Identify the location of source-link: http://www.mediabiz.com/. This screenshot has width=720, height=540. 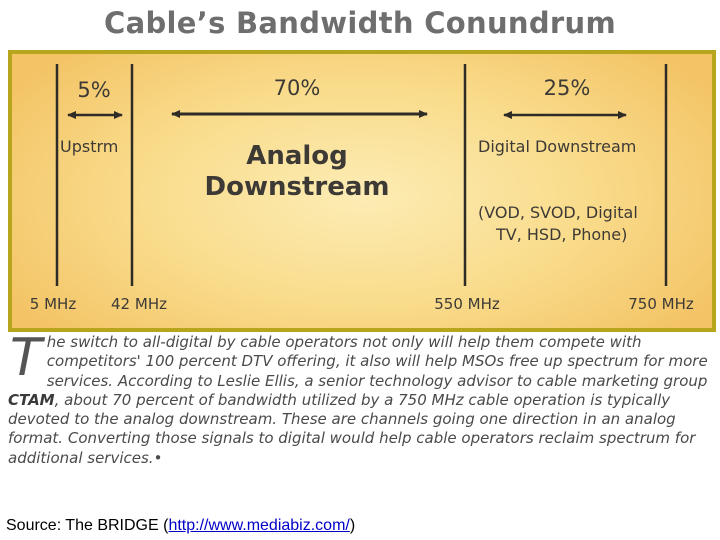
(259, 525).